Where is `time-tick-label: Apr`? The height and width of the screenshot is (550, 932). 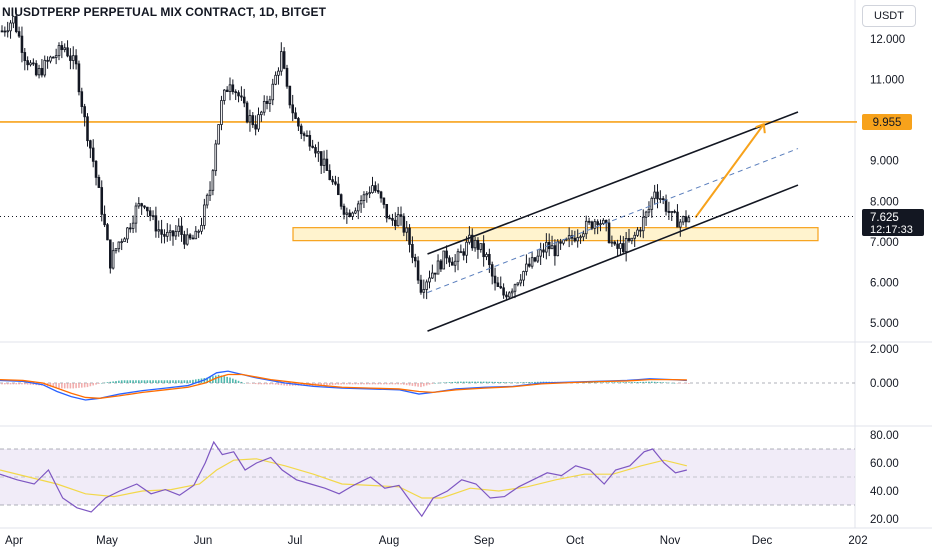
time-tick-label: Apr is located at coordinates (14, 541).